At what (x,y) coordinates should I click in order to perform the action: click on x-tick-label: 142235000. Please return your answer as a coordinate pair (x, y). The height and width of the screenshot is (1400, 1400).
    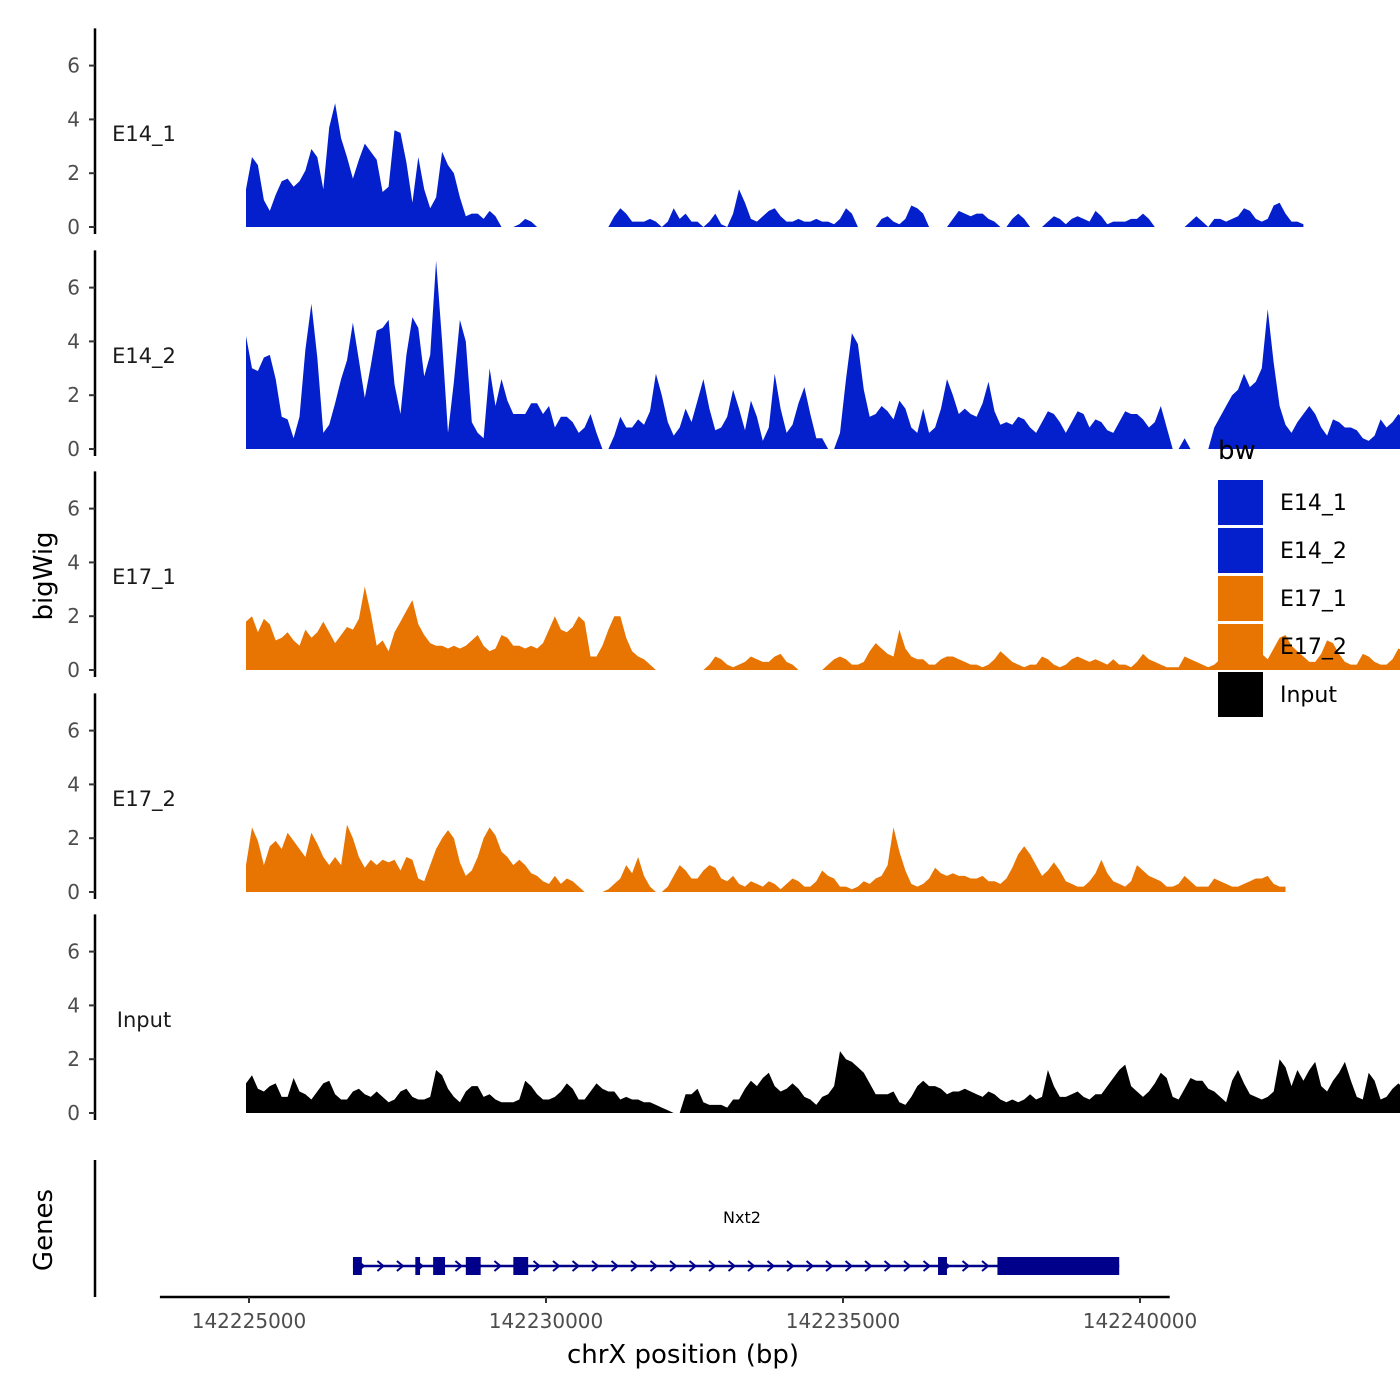
    Looking at the image, I should click on (843, 1321).